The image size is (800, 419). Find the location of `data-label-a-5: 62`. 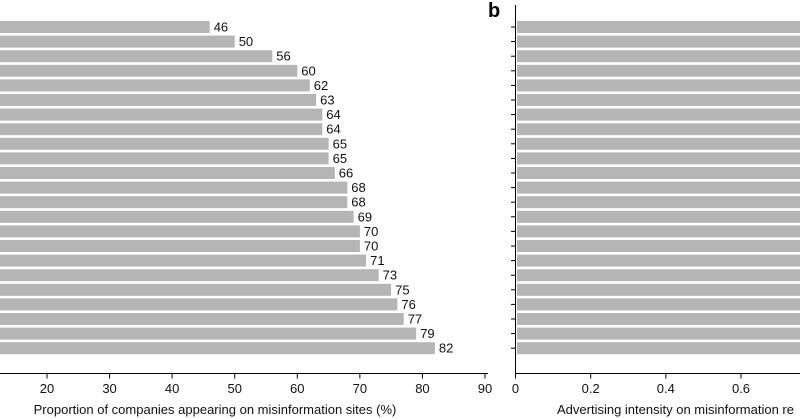

data-label-a-5: 62 is located at coordinates (321, 85).